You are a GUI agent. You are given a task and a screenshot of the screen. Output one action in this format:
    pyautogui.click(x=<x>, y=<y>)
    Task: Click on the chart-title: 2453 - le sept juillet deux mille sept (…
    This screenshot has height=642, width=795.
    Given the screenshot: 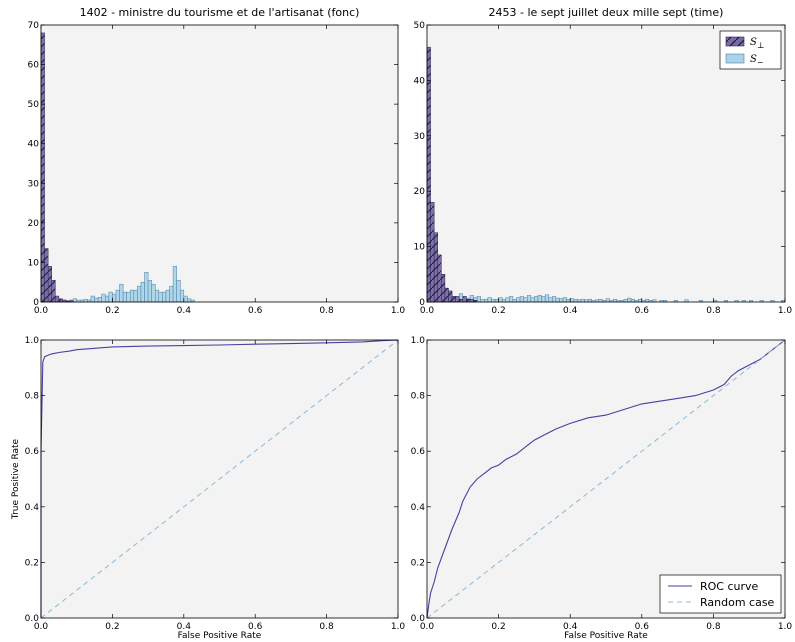 What is the action you would take?
    pyautogui.click(x=606, y=12)
    